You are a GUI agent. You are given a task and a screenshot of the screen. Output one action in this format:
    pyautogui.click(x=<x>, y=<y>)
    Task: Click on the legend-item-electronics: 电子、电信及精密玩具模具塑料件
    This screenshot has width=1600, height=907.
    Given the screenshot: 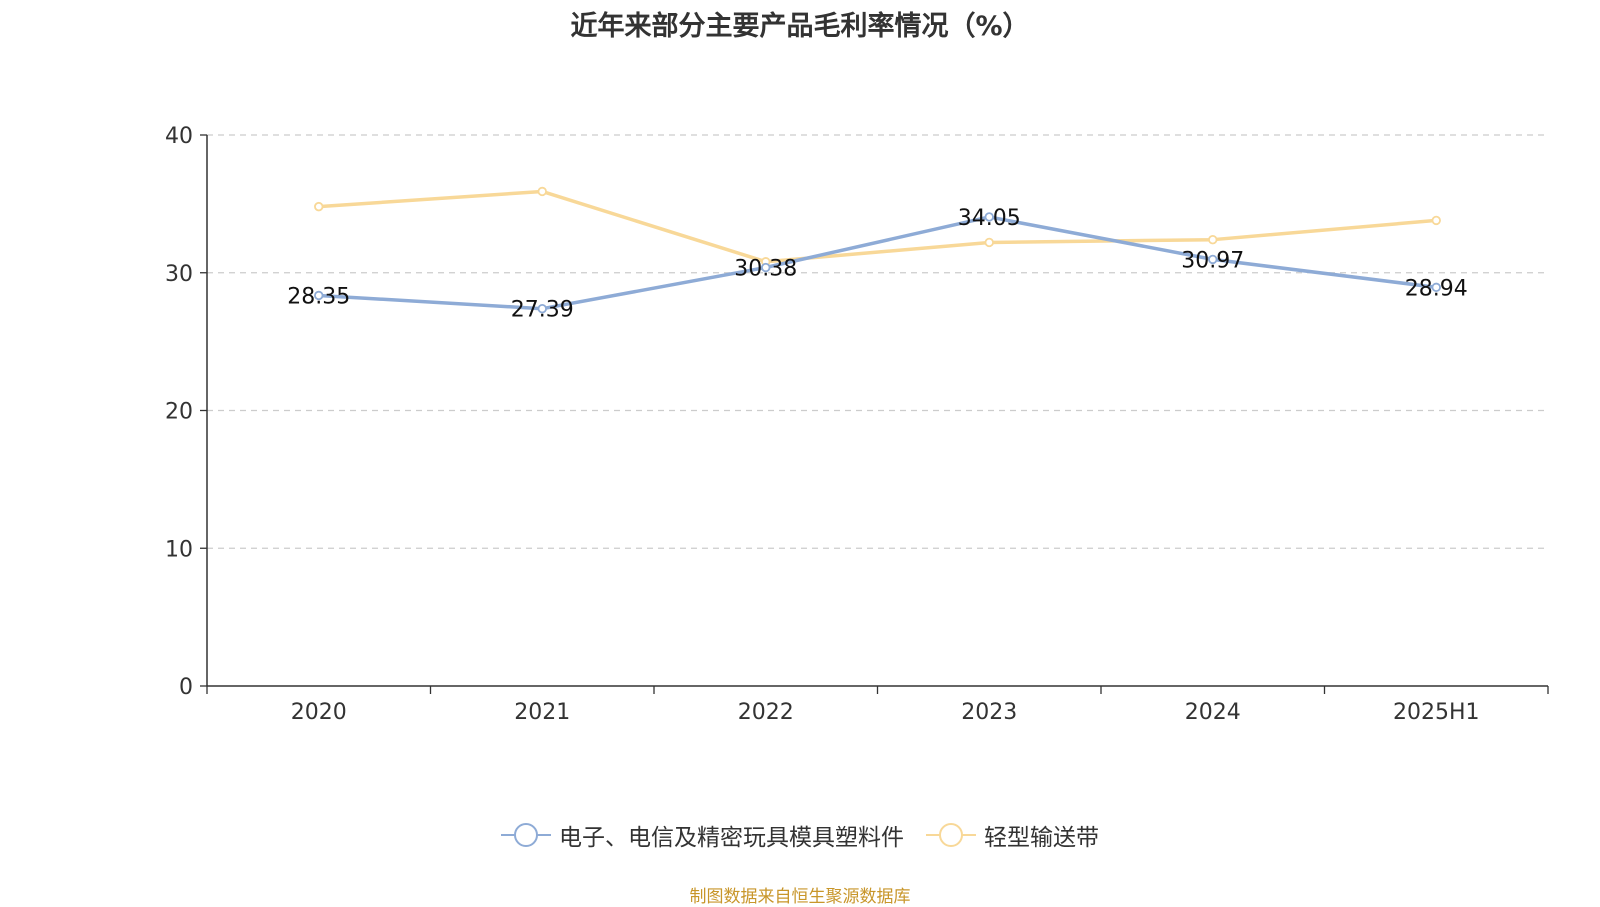 What is the action you would take?
    pyautogui.click(x=702, y=835)
    